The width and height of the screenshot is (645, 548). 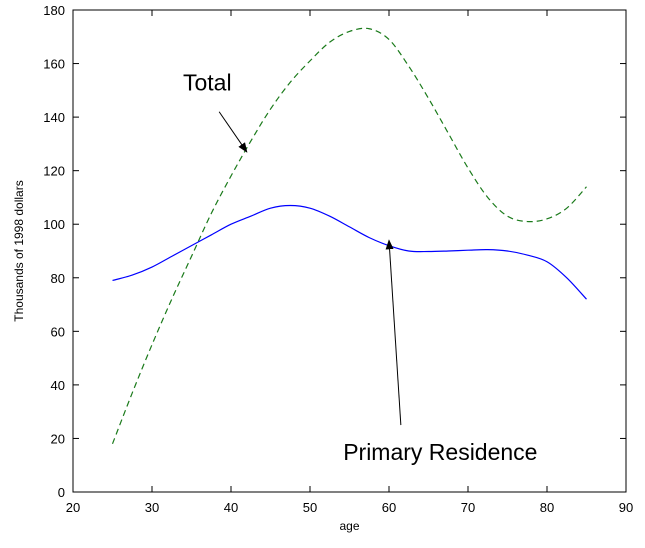 I want to click on y-tick-label: 80, so click(x=58, y=278).